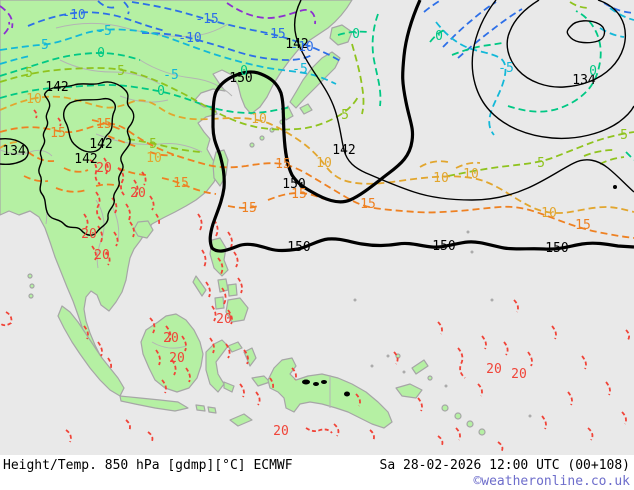 This screenshot has height=490, width=634. I want to click on parameter-title: Height/Temp. 850 hPa [gdmp][°C] ECMWF, so click(148, 465).